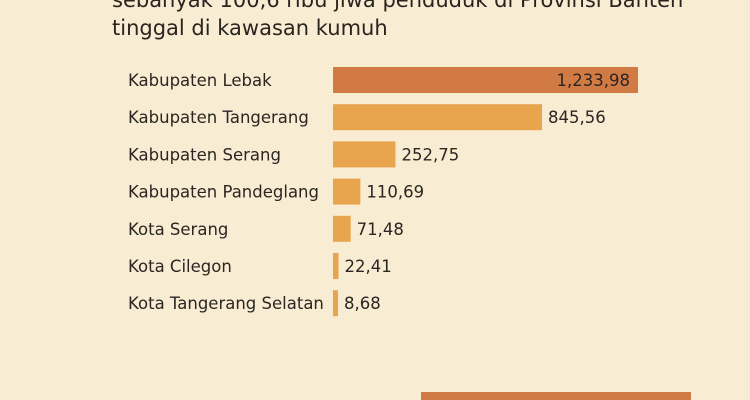  Describe the element at coordinates (430, 154) in the screenshot. I see `value-label: 252,75` at that location.